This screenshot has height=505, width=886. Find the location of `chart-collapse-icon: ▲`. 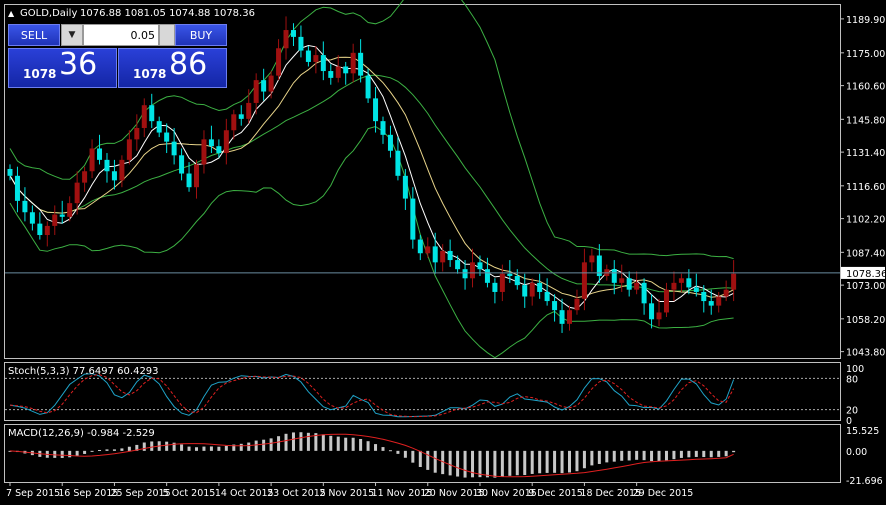

chart-collapse-icon: ▲ is located at coordinates (11, 13).